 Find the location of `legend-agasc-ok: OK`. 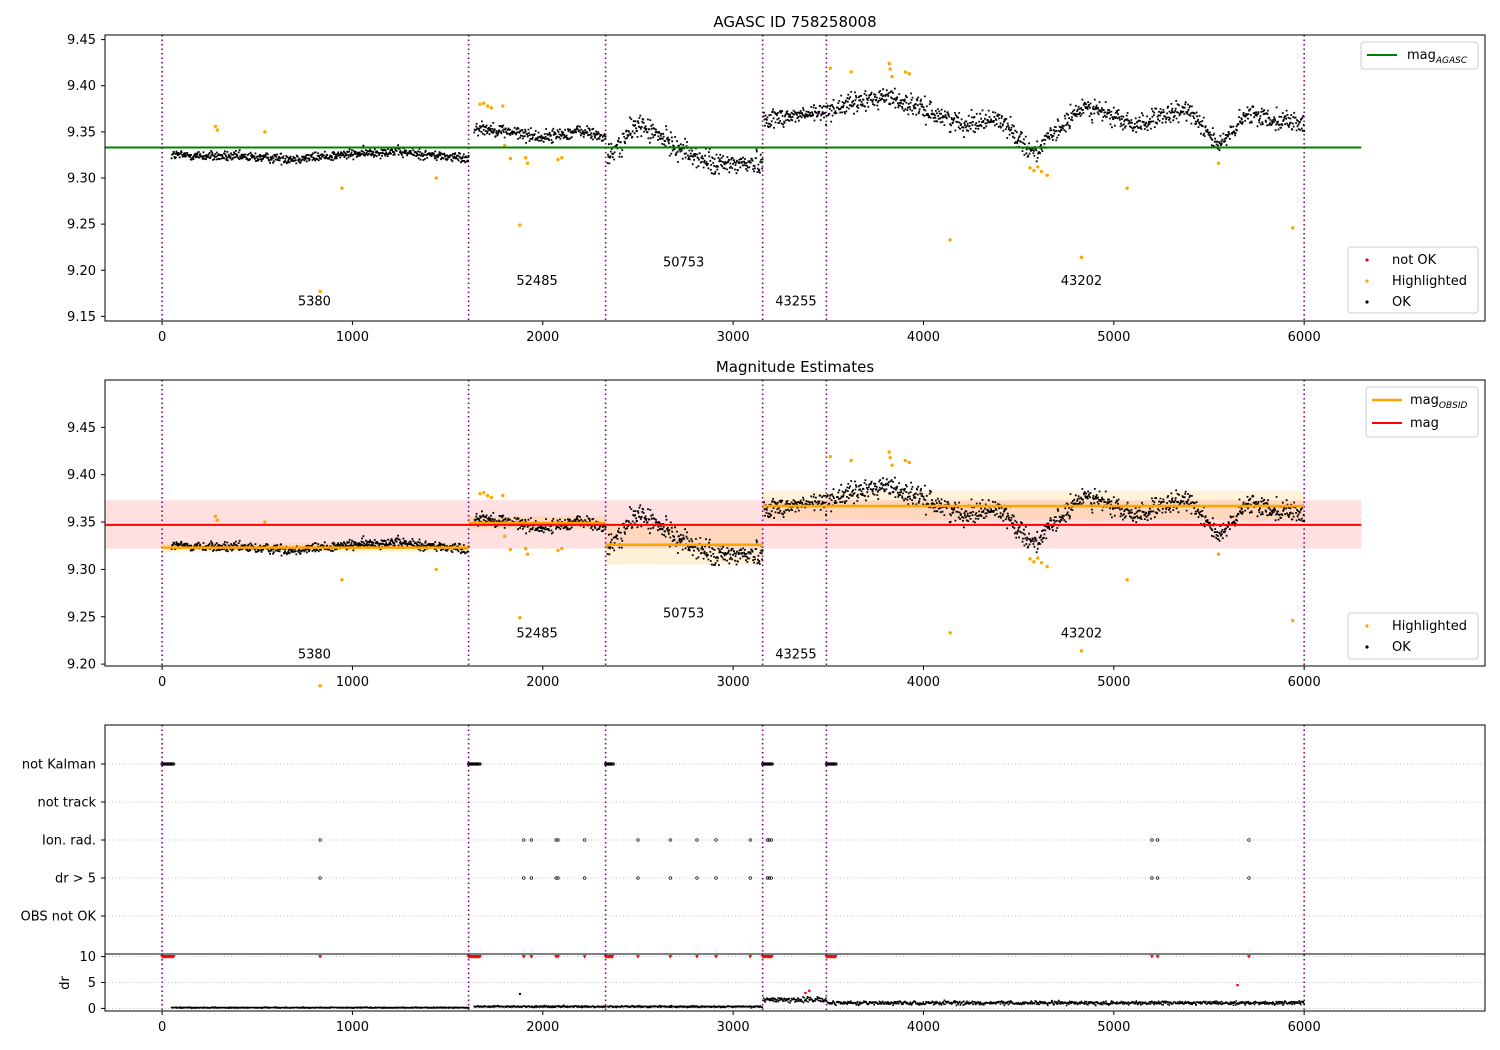

legend-agasc-ok: OK is located at coordinates (1401, 302).